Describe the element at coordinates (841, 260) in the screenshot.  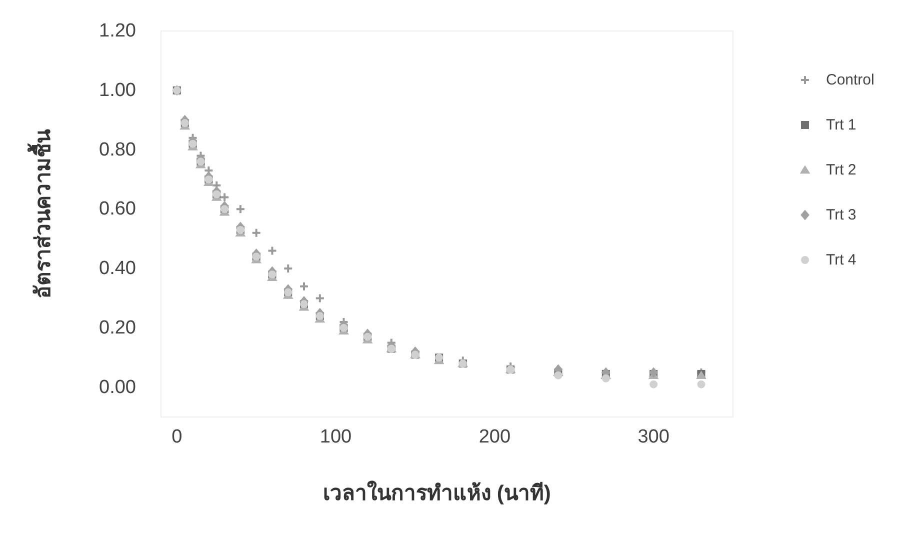
I see `legend-label: Trt 4` at that location.